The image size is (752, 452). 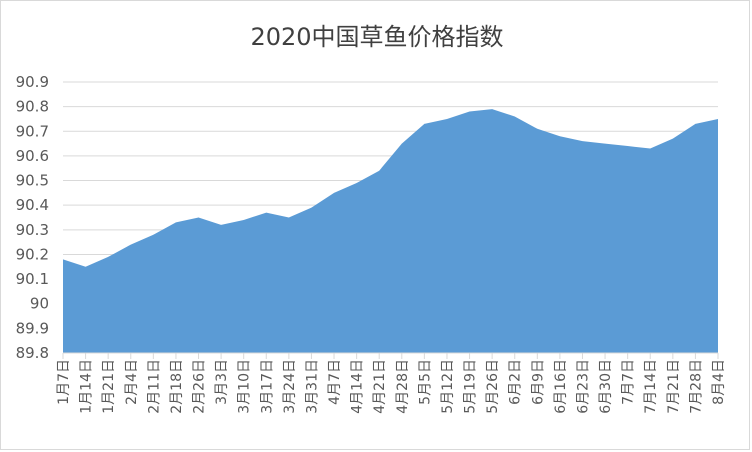 What do you see at coordinates (32, 353) in the screenshot?
I see `y-tick-label: 89.8` at bounding box center [32, 353].